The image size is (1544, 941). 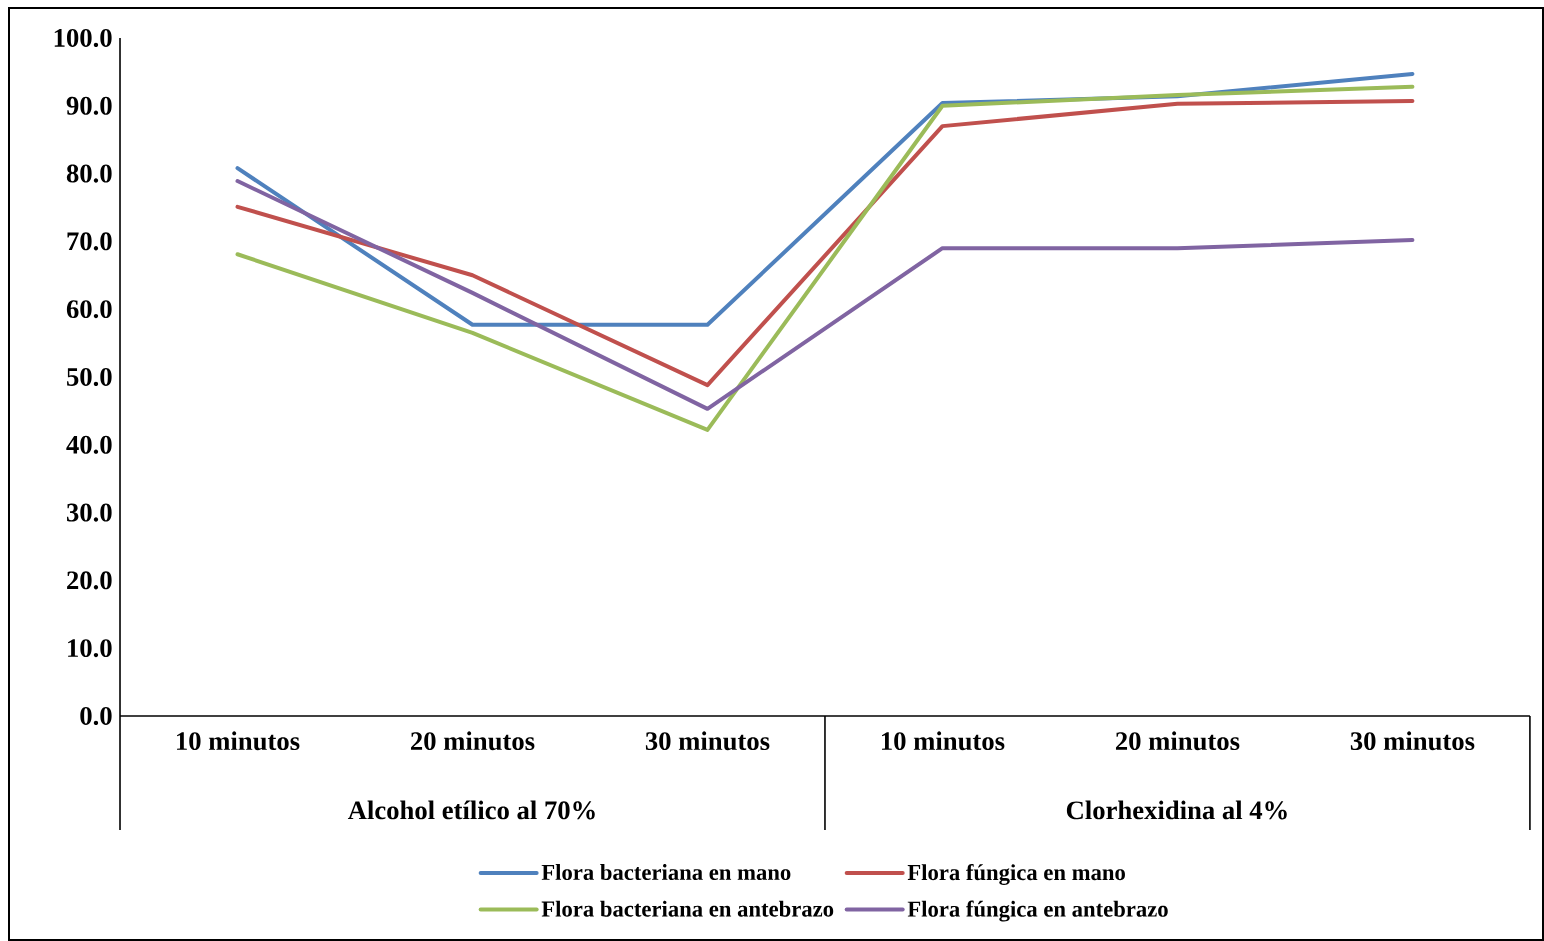 What do you see at coordinates (89, 241) in the screenshot?
I see `y-tick-label: 70.0` at bounding box center [89, 241].